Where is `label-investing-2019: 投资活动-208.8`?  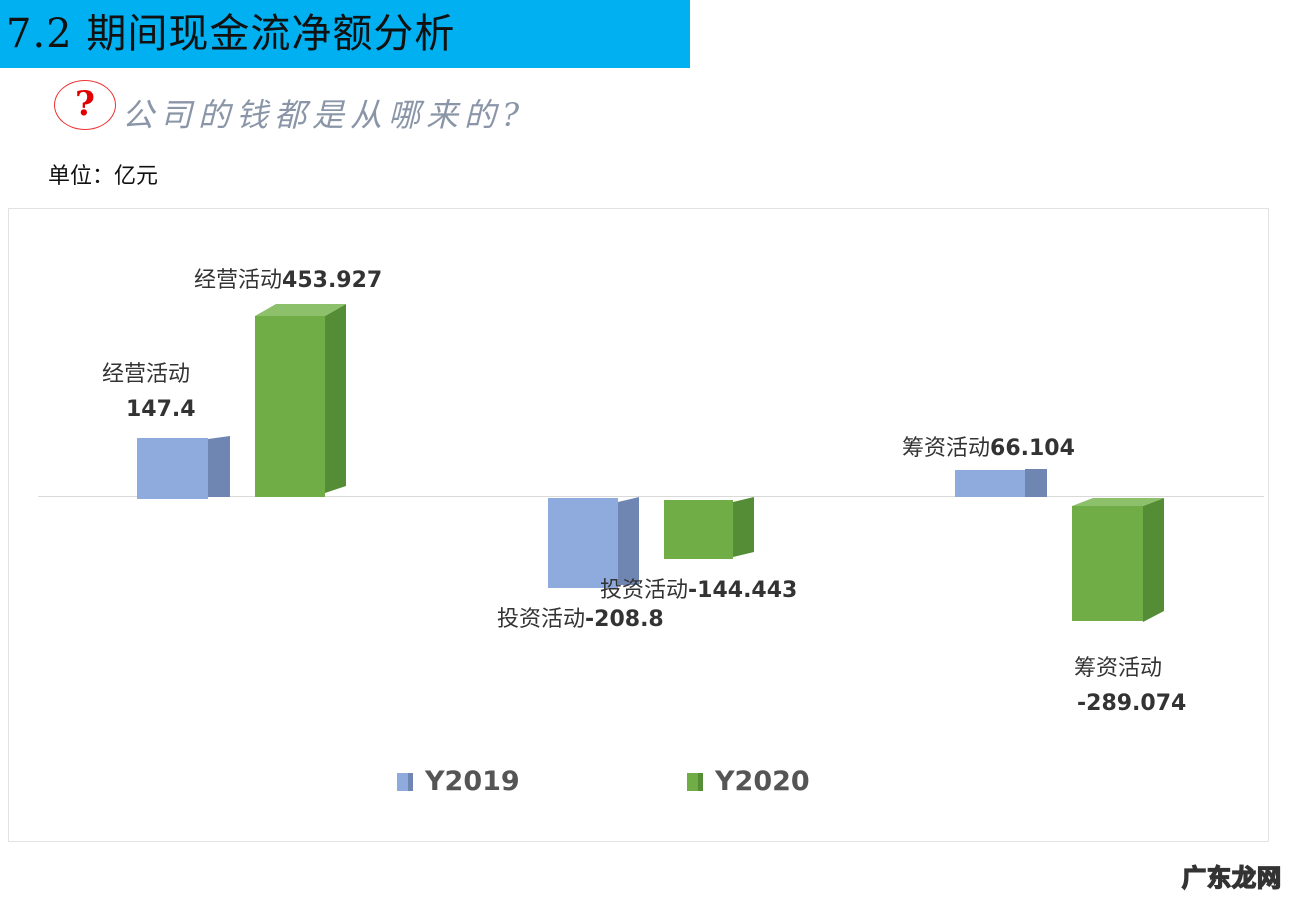 label-investing-2019: 投资活动-208.8 is located at coordinates (580, 619).